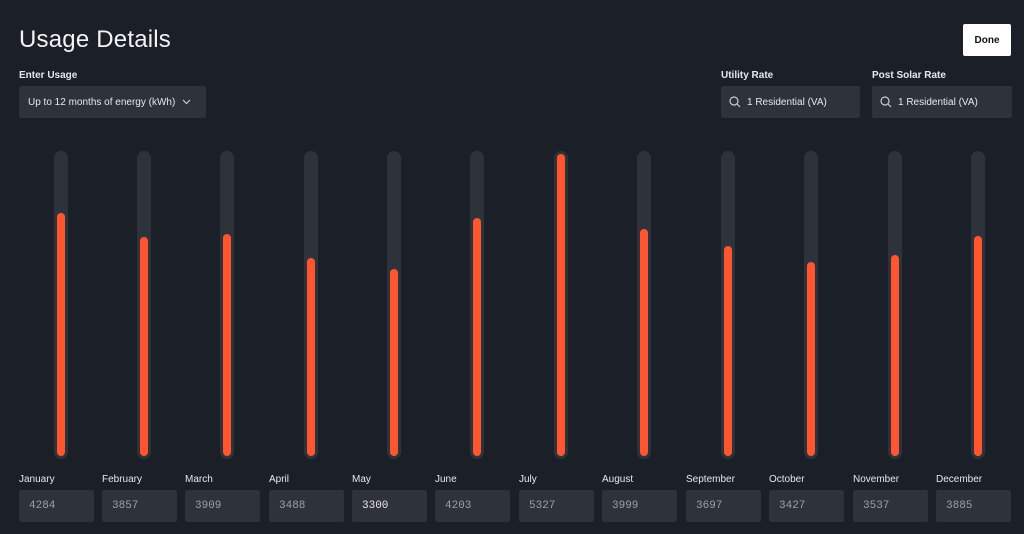  I want to click on month-label-october: October, so click(787, 479).